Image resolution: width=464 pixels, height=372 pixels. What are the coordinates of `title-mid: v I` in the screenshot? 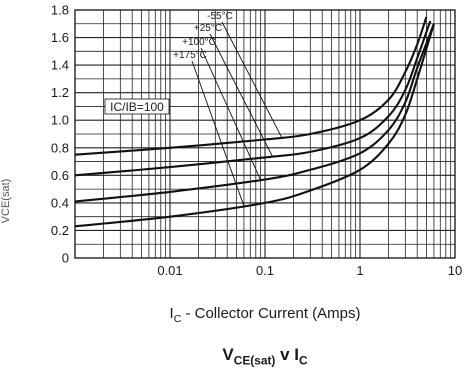 It's located at (287, 354).